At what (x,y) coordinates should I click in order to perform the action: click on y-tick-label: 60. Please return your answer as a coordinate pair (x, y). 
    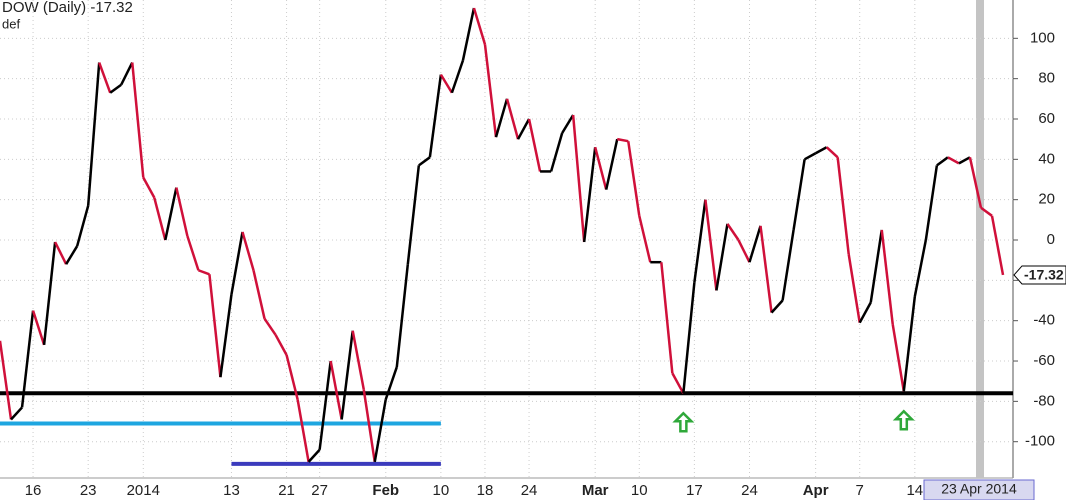
    Looking at the image, I should click on (1046, 118).